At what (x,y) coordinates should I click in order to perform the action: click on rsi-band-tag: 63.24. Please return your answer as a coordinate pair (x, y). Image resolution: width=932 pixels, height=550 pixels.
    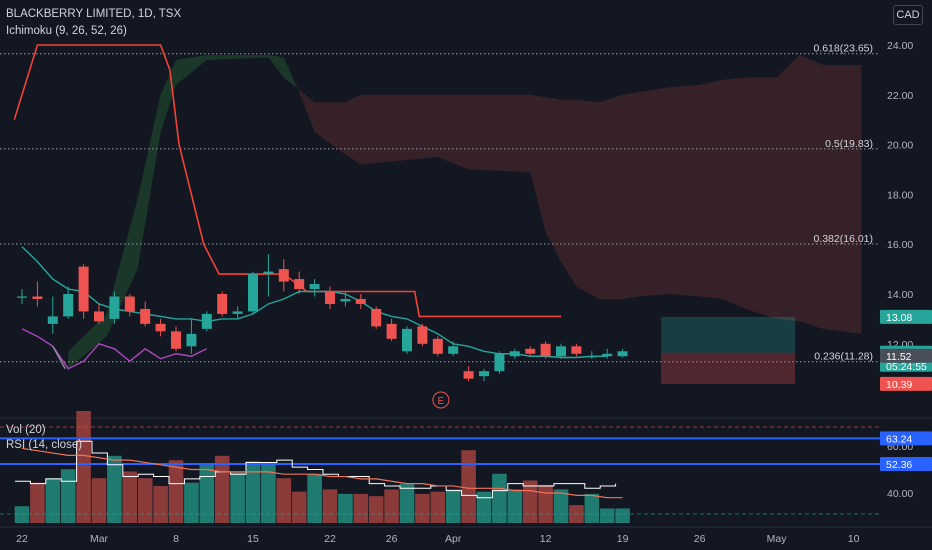
    Looking at the image, I should click on (899, 439).